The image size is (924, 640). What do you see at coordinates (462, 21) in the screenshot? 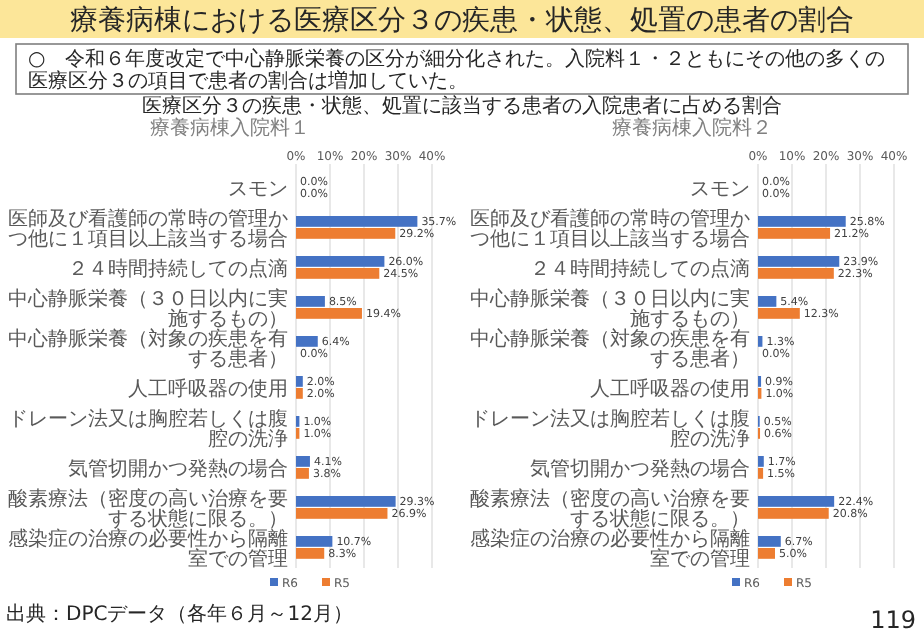
I see `text: 療養病棟における医療区分３の疾患・状態、処置の患者の割合` at bounding box center [462, 21].